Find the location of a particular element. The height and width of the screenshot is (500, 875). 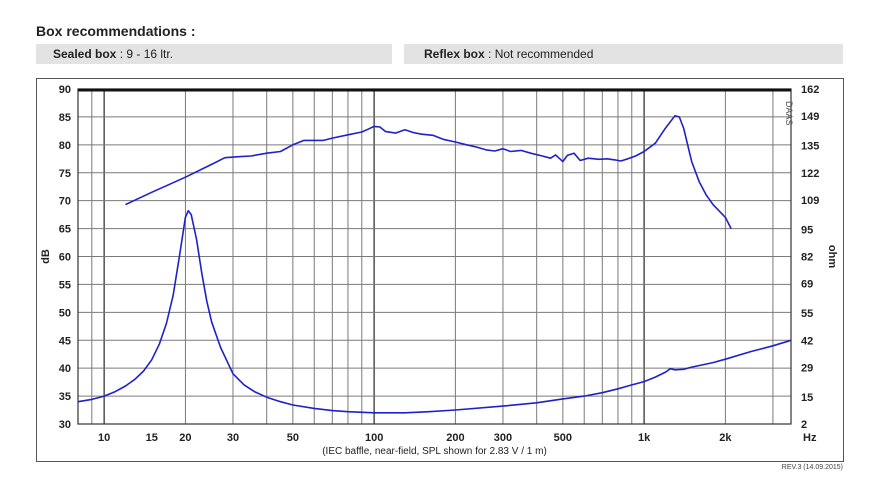

x-tick-label: 200 is located at coordinates (455, 438).